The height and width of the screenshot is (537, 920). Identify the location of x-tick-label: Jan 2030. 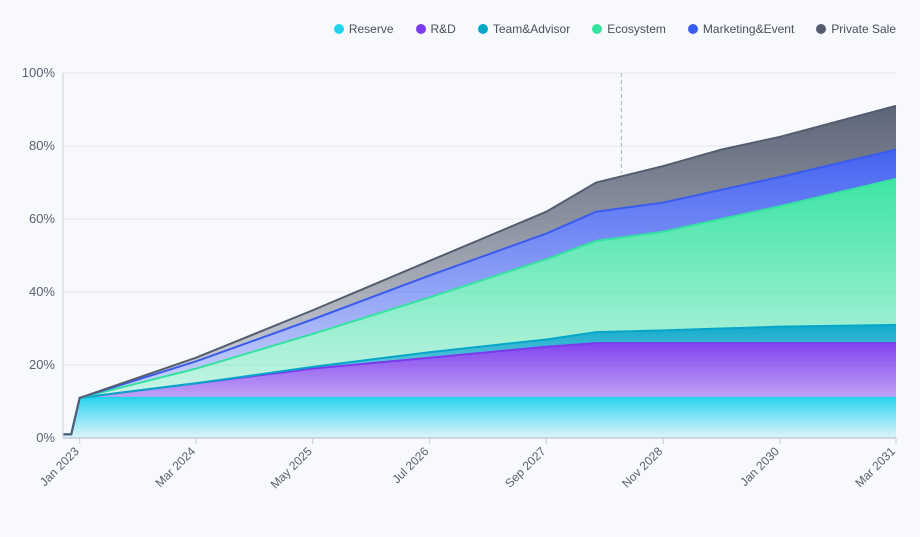
(759, 466).